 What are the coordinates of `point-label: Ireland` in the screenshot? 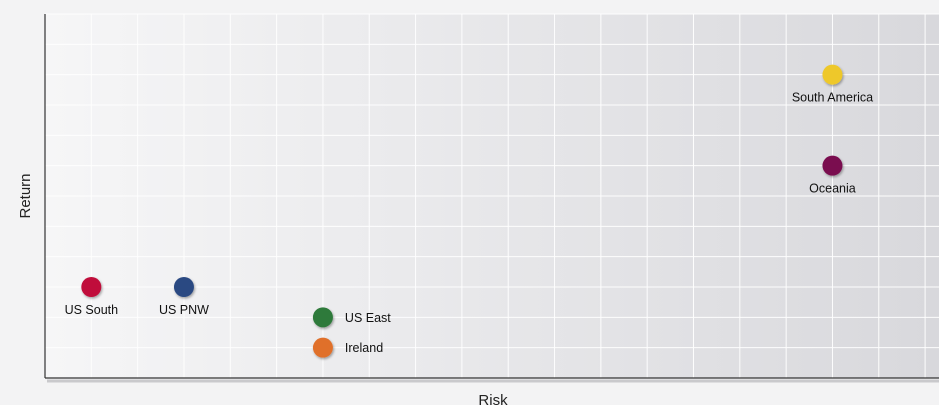 It's located at (364, 348).